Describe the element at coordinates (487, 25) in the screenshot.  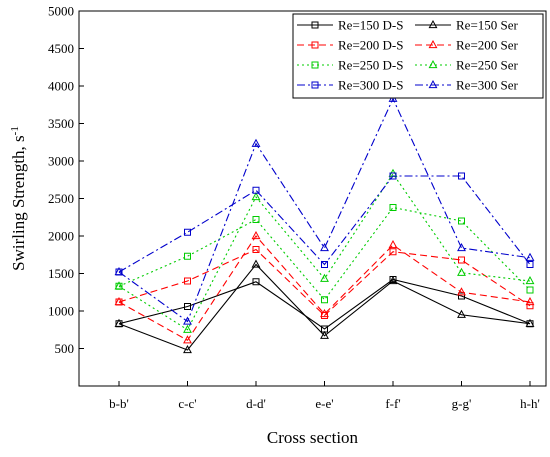
I see `legend-label: Re=150 Ser` at that location.